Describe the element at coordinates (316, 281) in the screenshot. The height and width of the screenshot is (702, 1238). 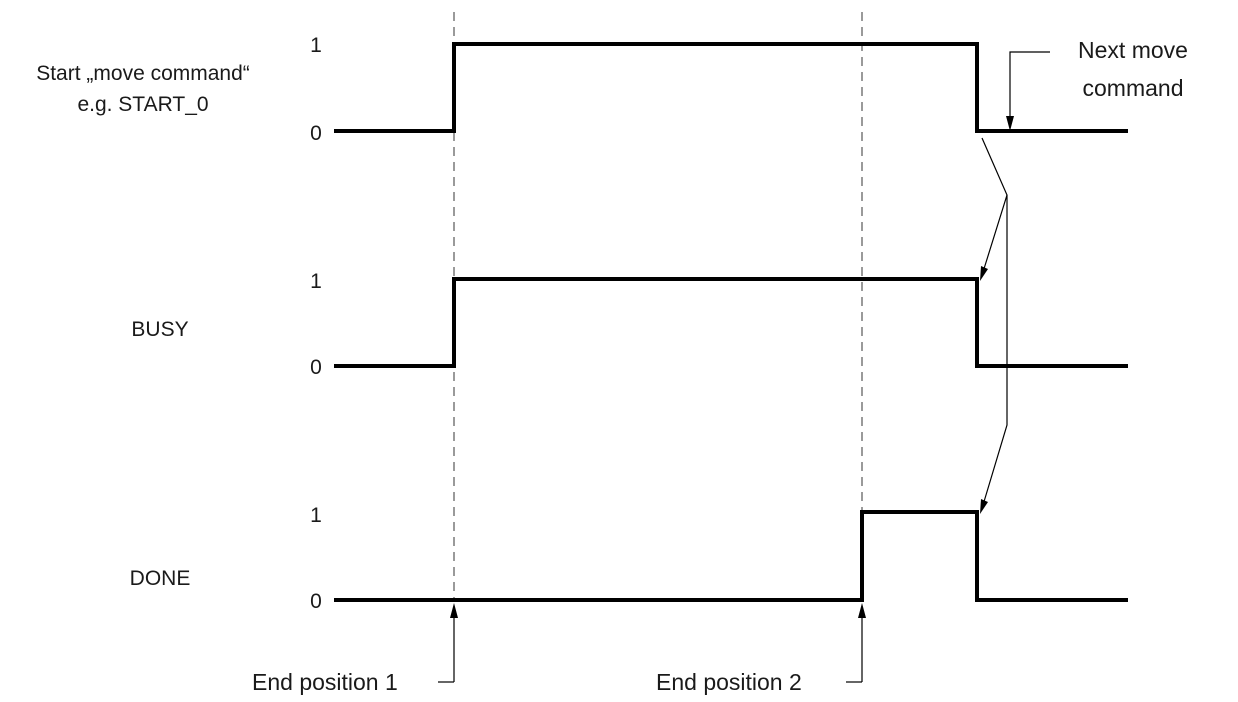
I see `busy-level-high: 1` at that location.